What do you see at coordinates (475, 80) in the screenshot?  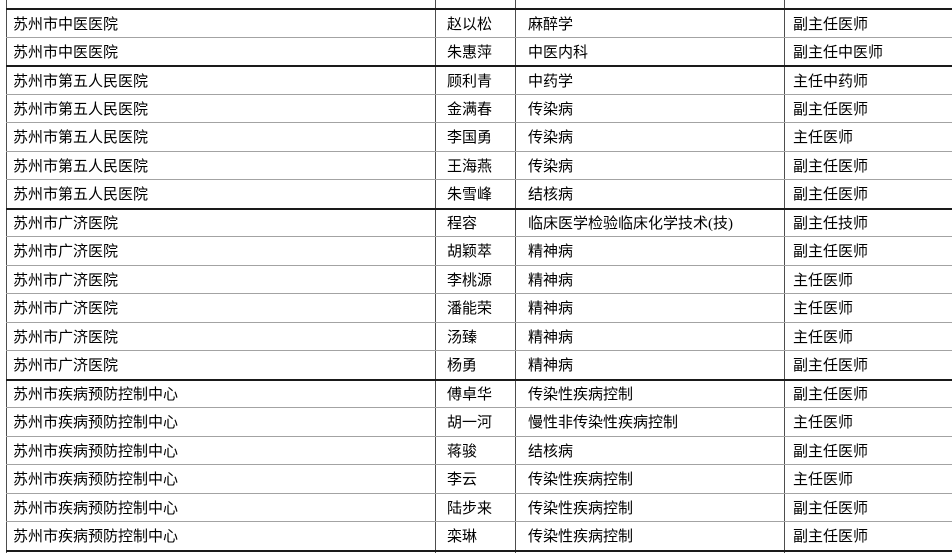 I see `name-cell: 顾利青` at bounding box center [475, 80].